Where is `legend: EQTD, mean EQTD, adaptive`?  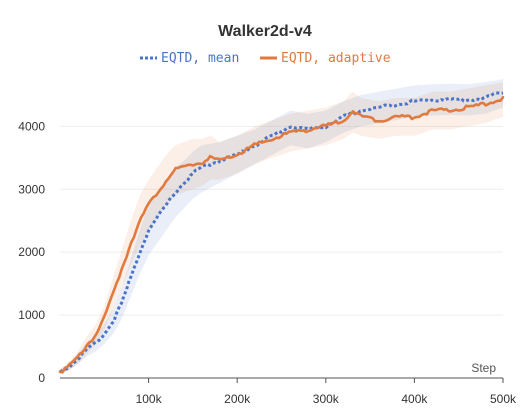 legend: EQTD, mean EQTD, adaptive is located at coordinates (265, 58).